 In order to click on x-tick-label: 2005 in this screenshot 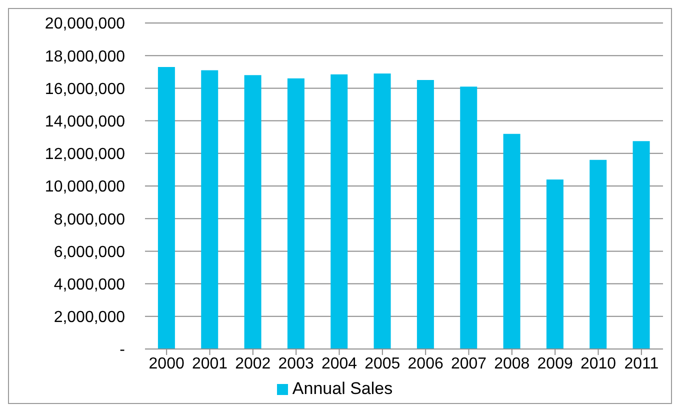, I will do `click(382, 363)`.